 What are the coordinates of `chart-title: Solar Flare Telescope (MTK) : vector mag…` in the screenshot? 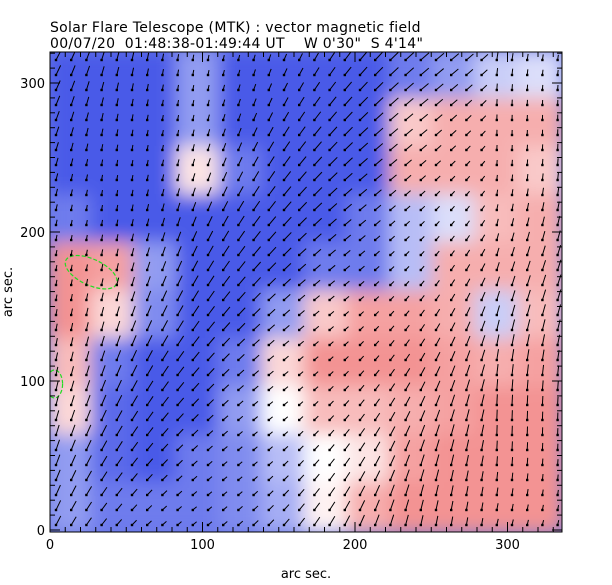 It's located at (235, 28).